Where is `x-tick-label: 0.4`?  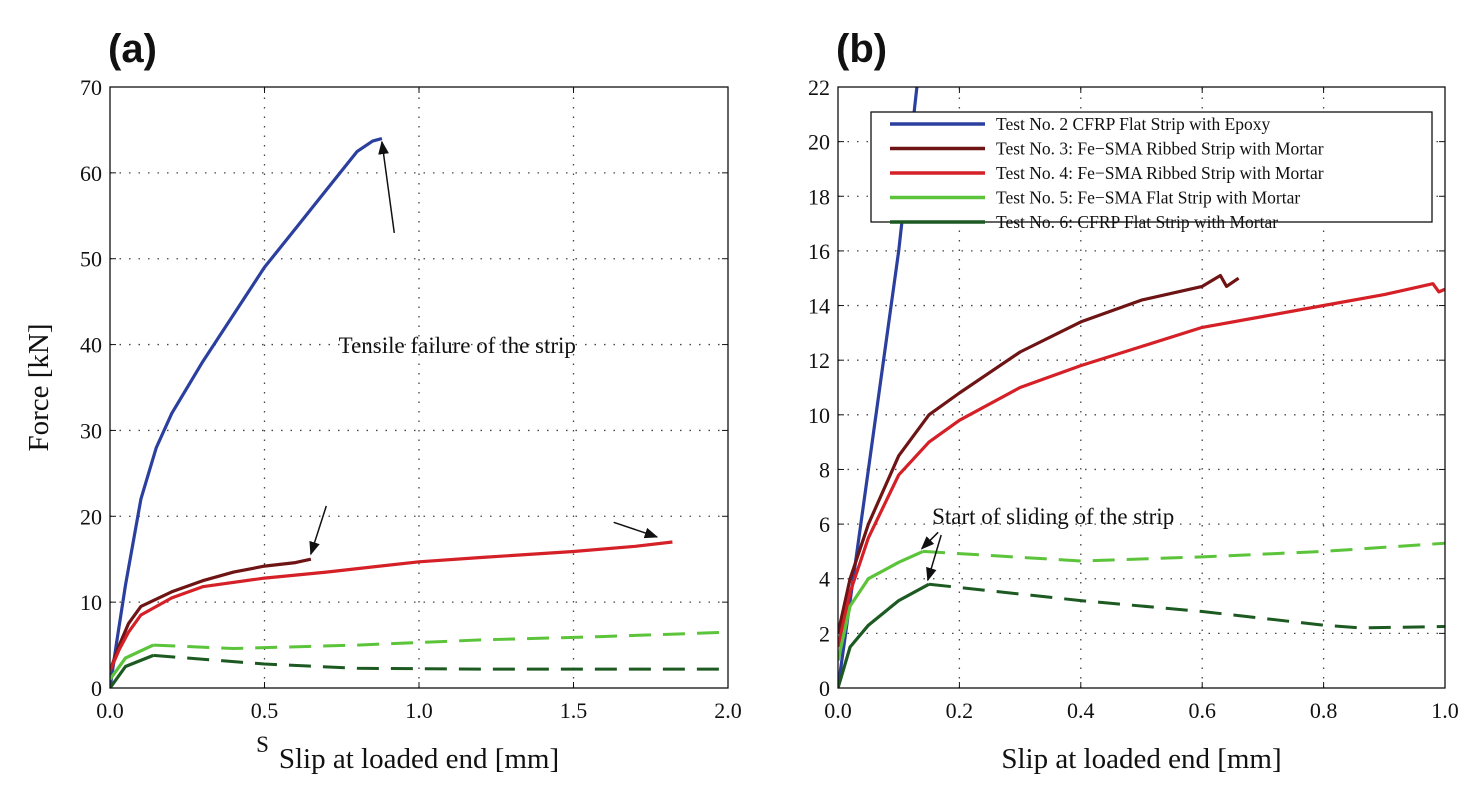
x-tick-label: 0.4 is located at coordinates (1081, 710).